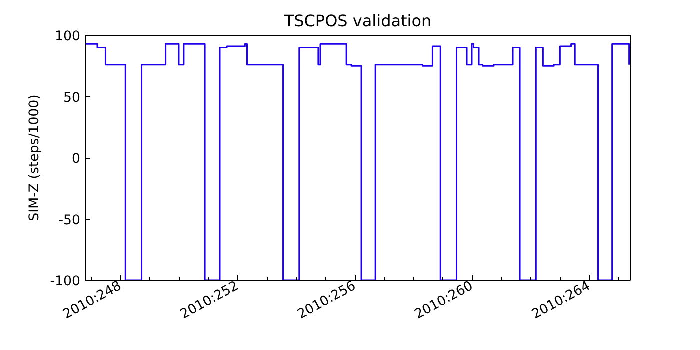 The height and width of the screenshot is (350, 700). I want to click on chart-title: TSCPOS validation, so click(357, 21).